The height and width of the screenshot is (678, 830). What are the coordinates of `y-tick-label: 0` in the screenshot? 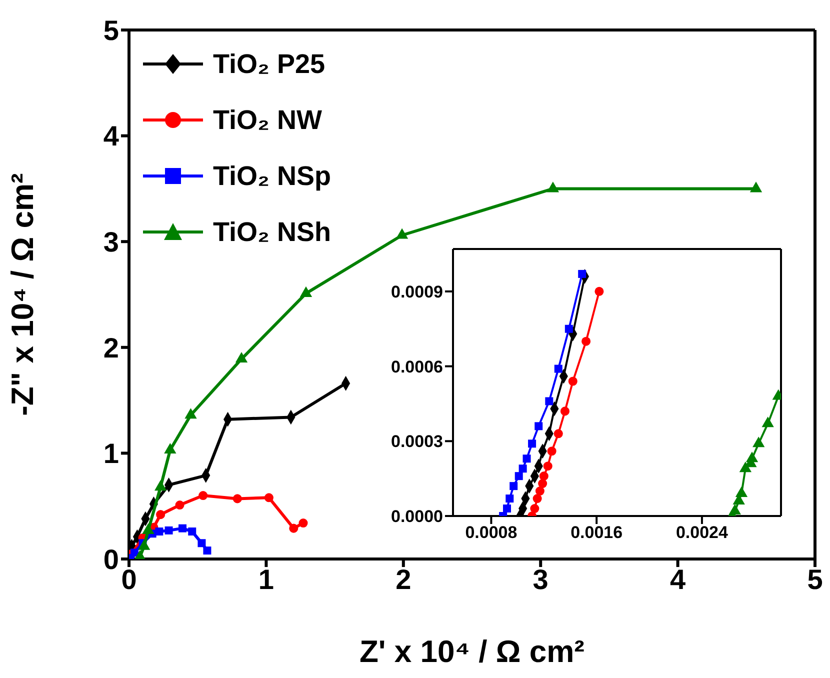 It's located at (111, 559).